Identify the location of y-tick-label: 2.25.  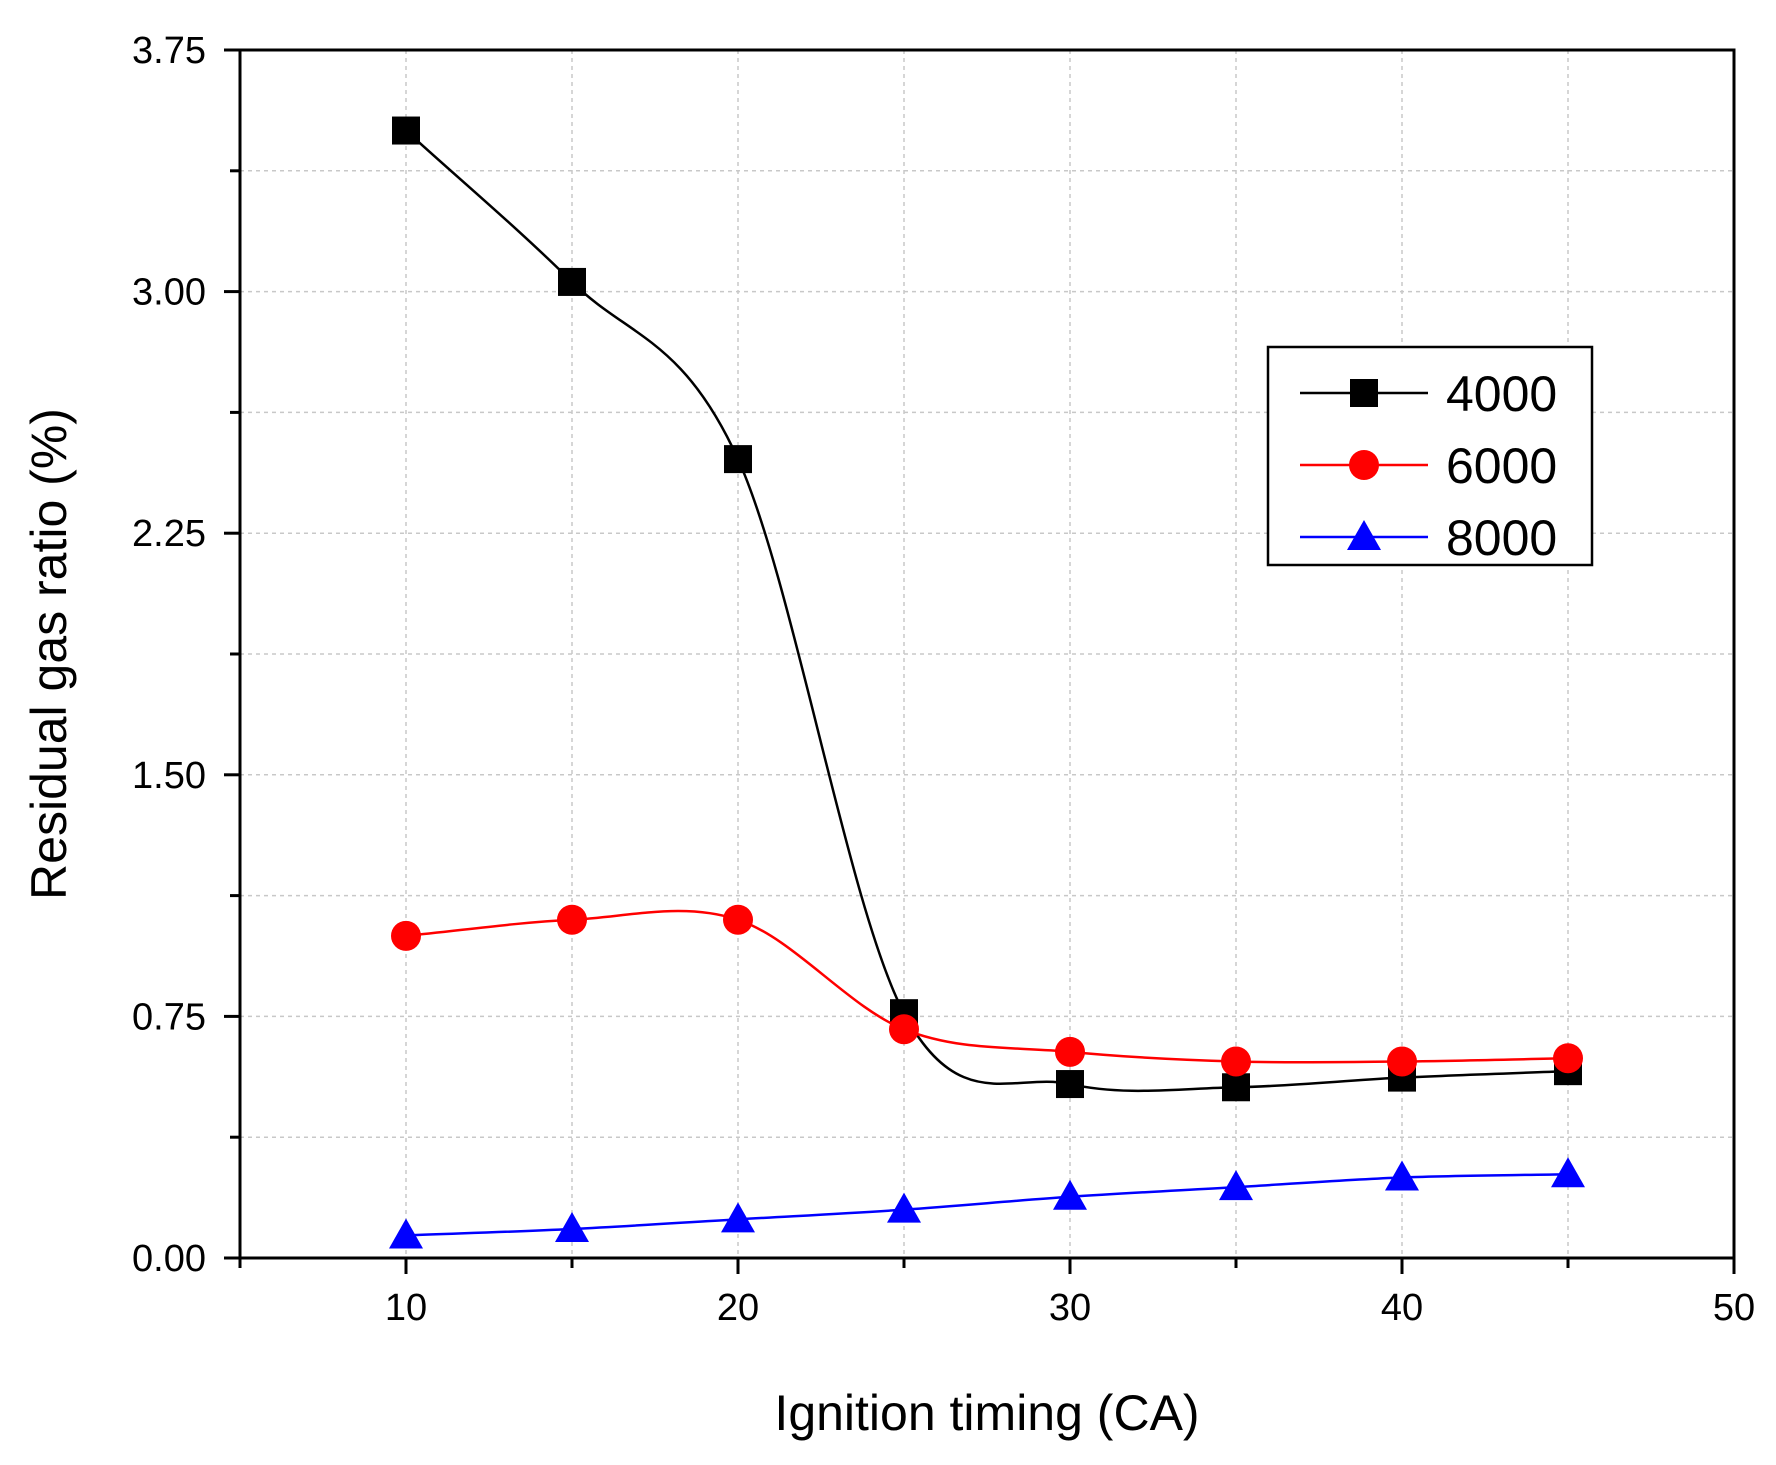
(169, 534).